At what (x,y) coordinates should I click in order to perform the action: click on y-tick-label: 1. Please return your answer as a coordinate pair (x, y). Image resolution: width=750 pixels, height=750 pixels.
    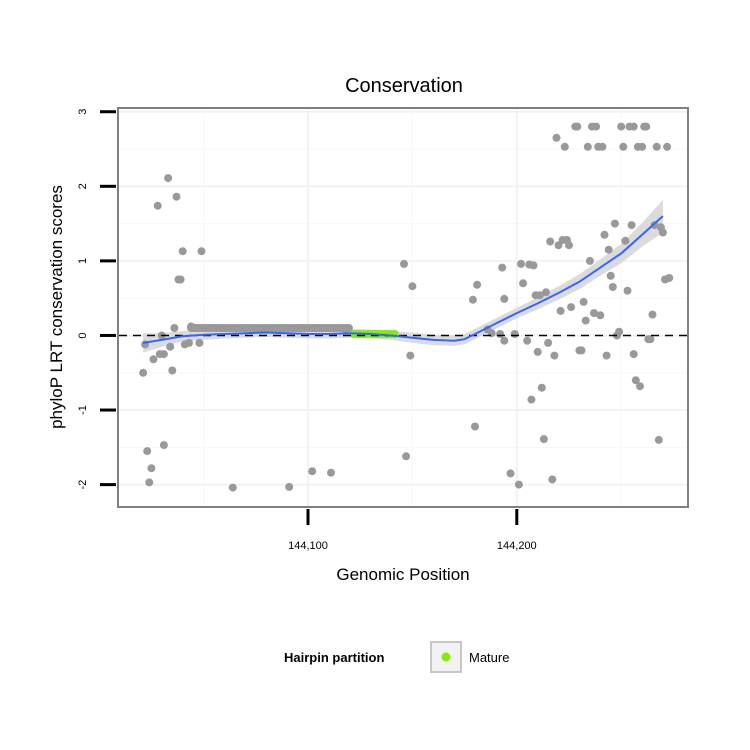
    Looking at the image, I should click on (83, 261).